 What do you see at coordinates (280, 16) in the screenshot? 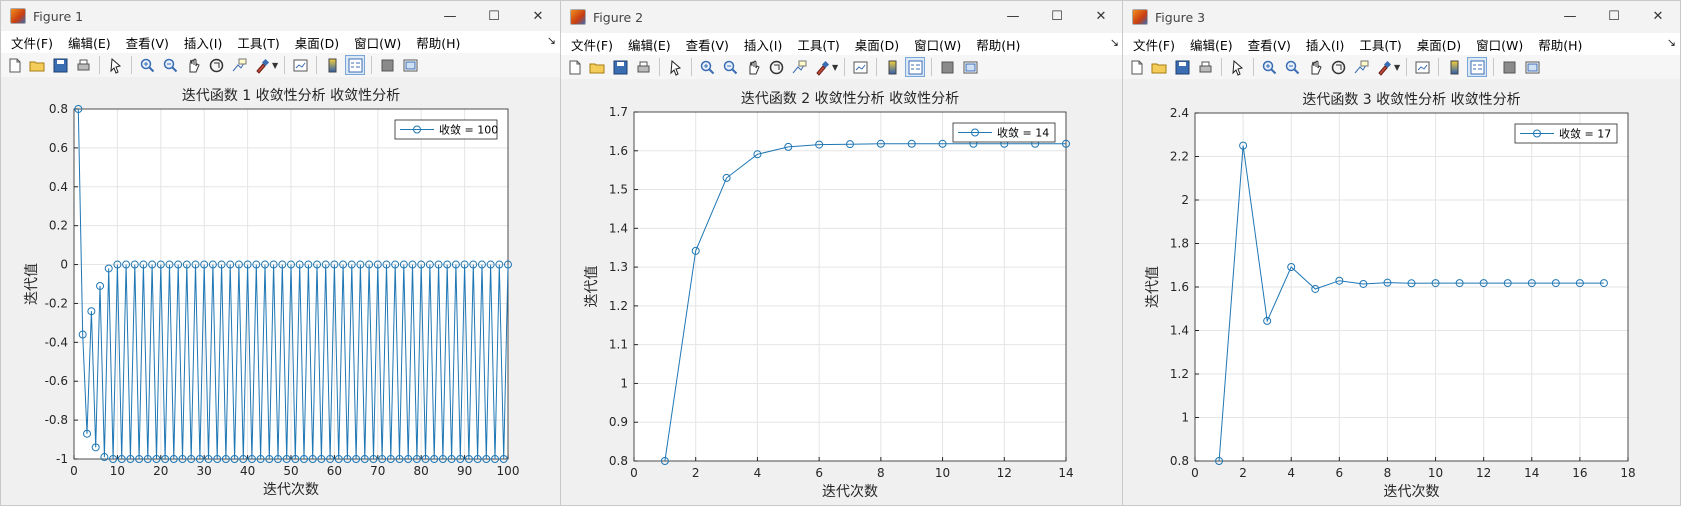
I see `title-bar: Figure 1 — ☐ ✕` at bounding box center [280, 16].